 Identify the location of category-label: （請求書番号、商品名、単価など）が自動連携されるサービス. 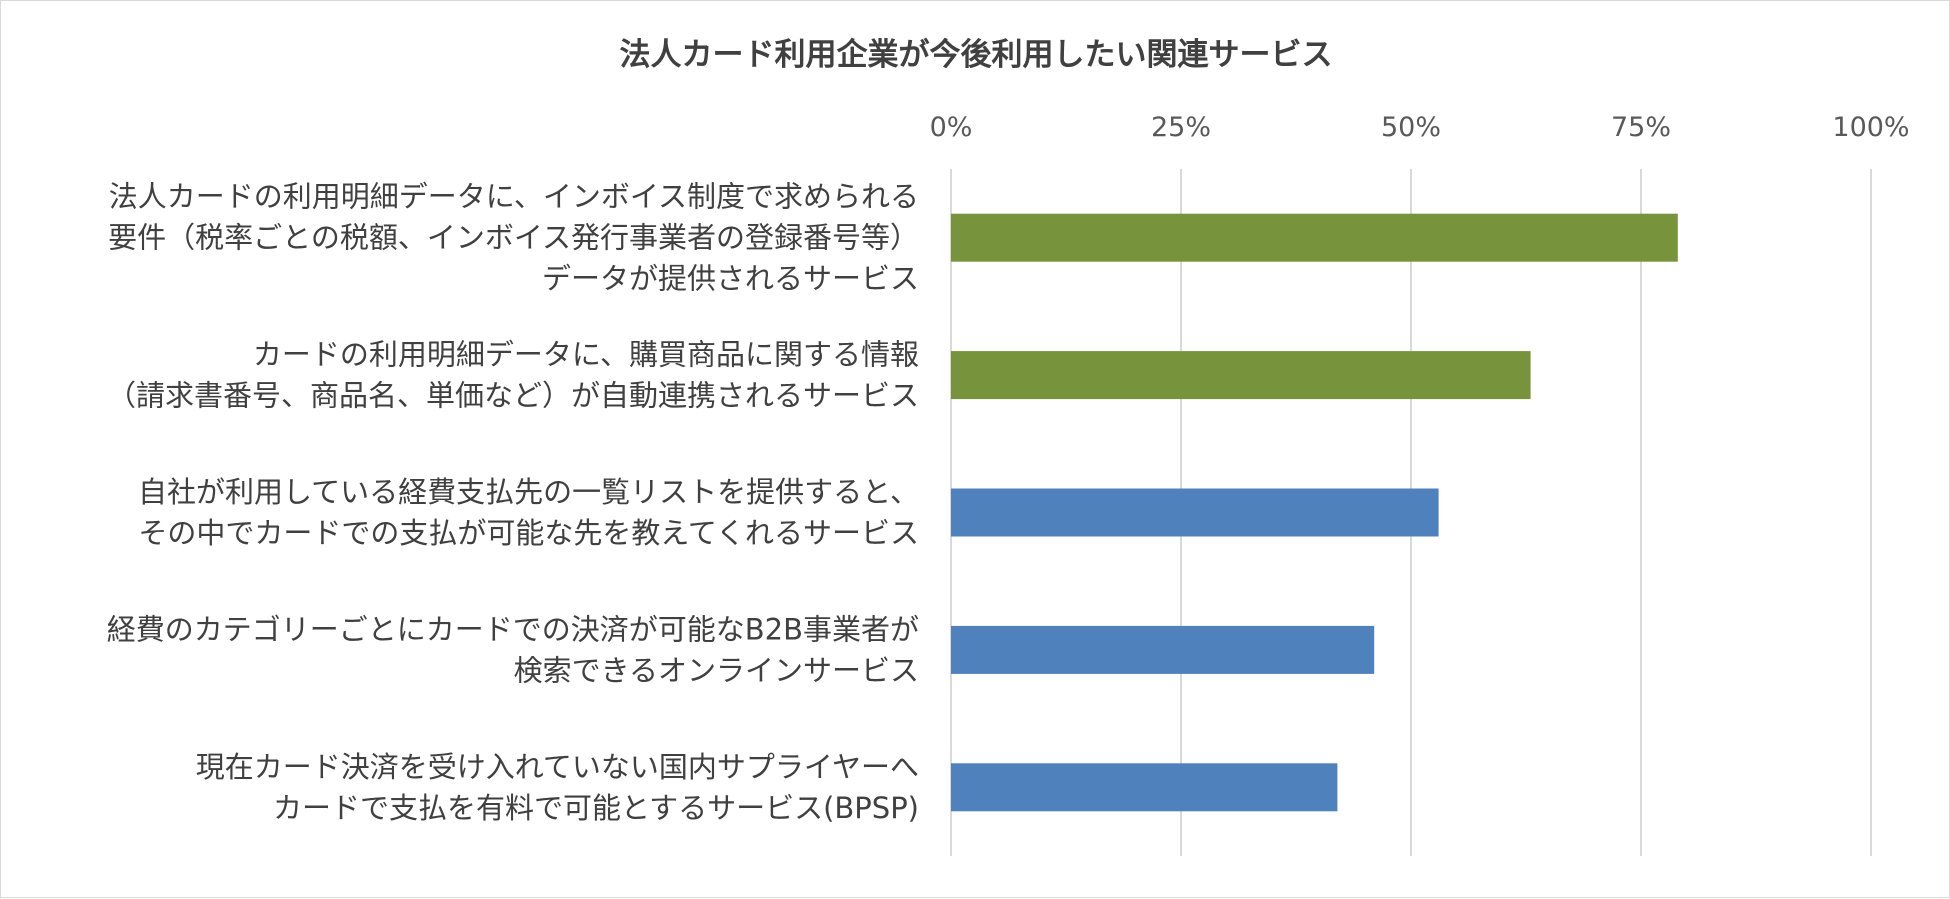
(513, 396).